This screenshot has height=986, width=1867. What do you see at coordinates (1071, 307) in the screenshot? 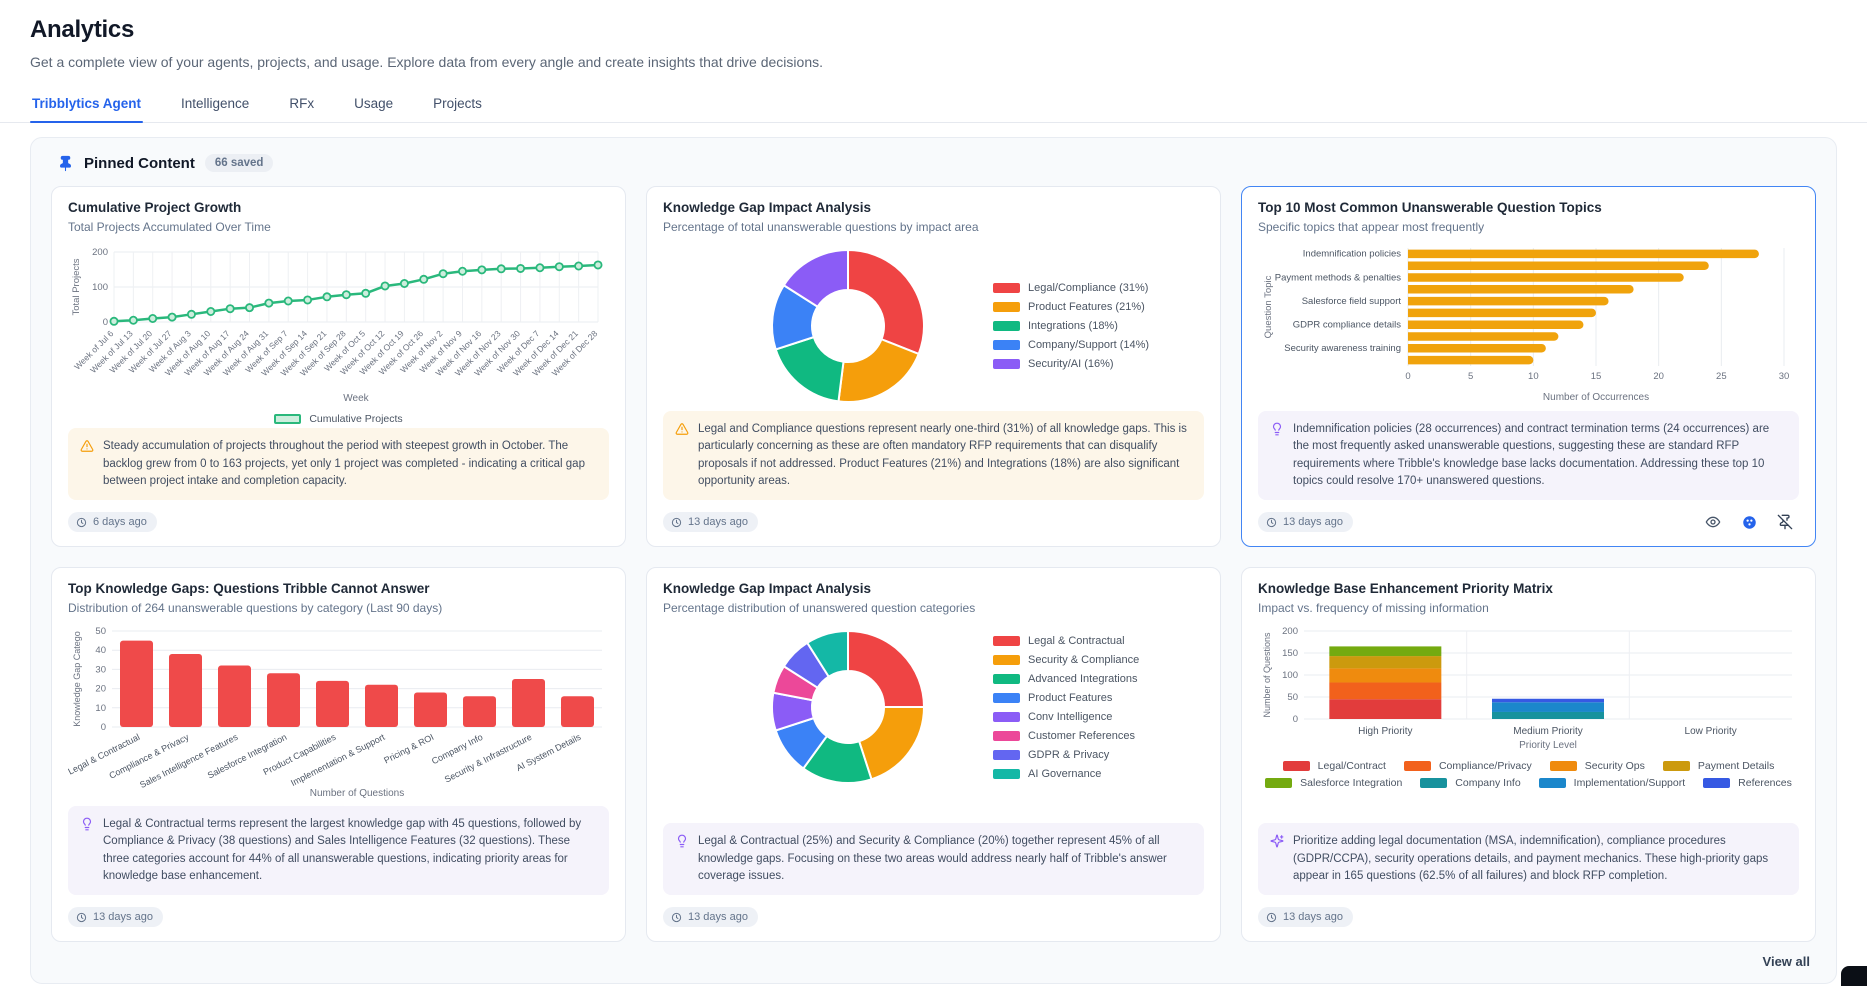
I see `legend-item: Product Features (21%)` at bounding box center [1071, 307].